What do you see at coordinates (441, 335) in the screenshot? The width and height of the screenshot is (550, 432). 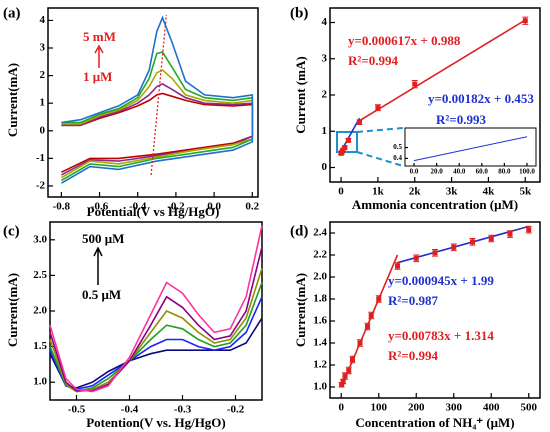 I see `annotation: y=0.00783x + 1.314` at bounding box center [441, 335].